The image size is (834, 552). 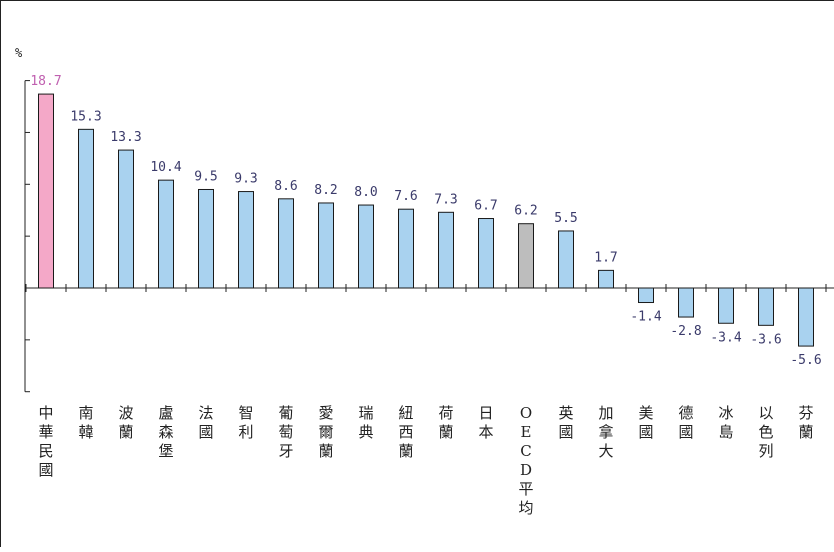 I want to click on value-label: 8.2, so click(x=325, y=190).